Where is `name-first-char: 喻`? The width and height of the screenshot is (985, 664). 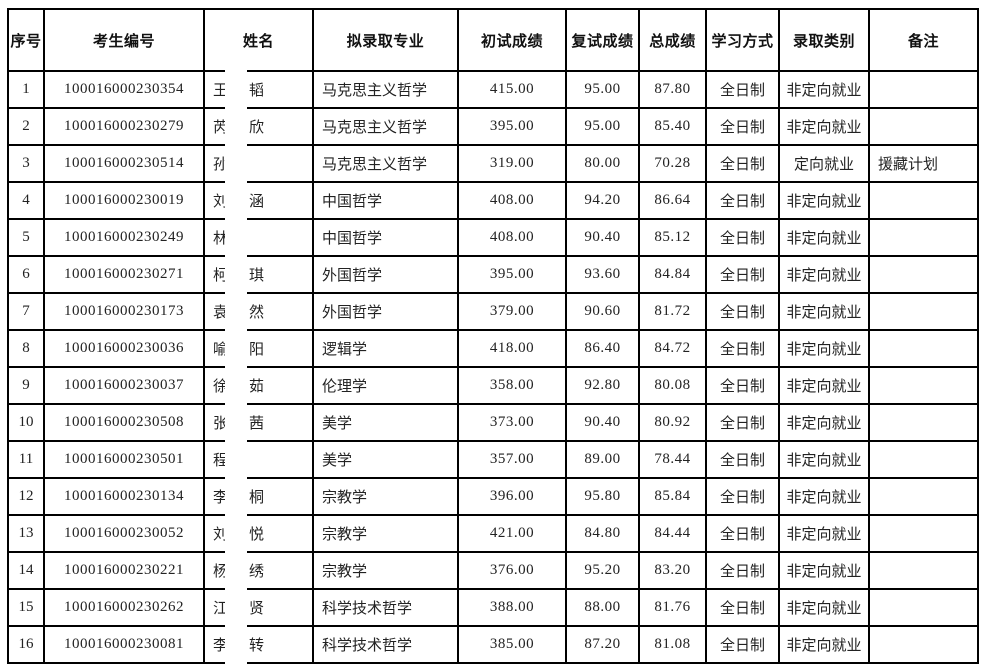 name-first-char: 喻 is located at coordinates (221, 350).